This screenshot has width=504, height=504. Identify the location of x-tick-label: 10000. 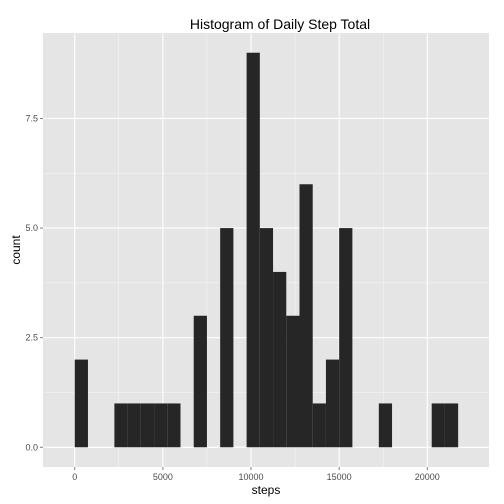
(251, 477).